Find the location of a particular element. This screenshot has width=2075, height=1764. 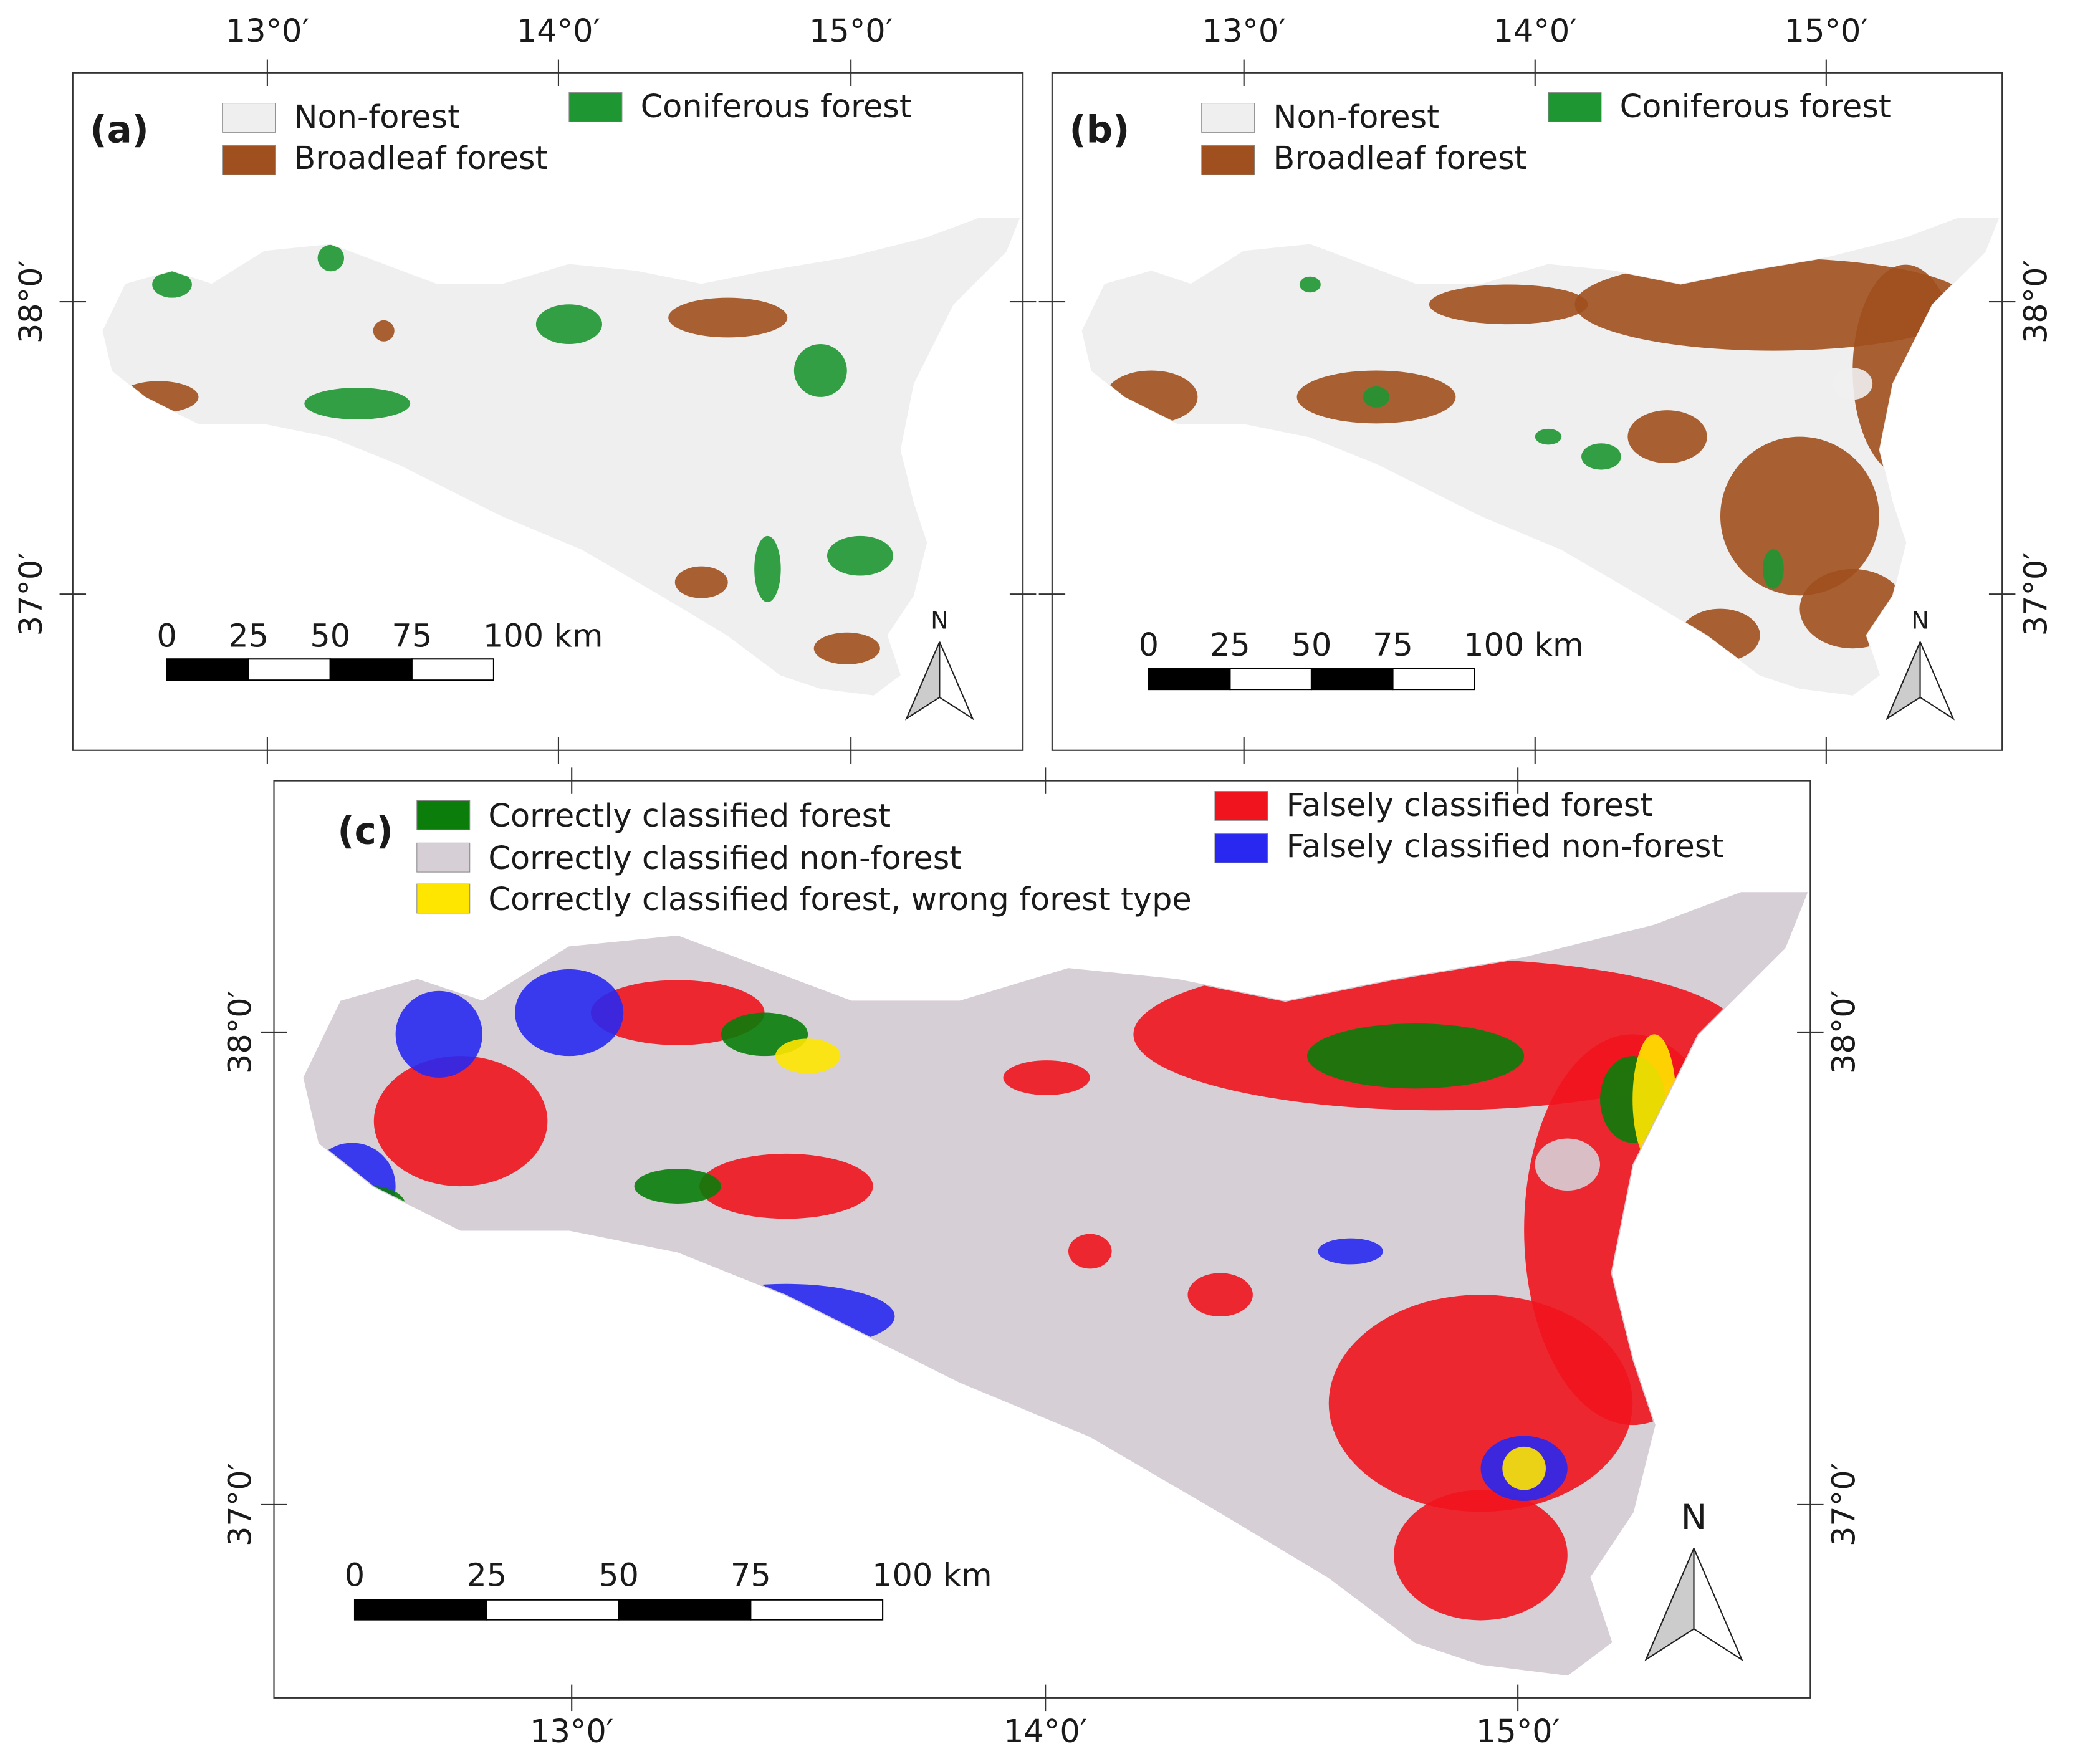

land-cover is located at coordinates (506, 454).